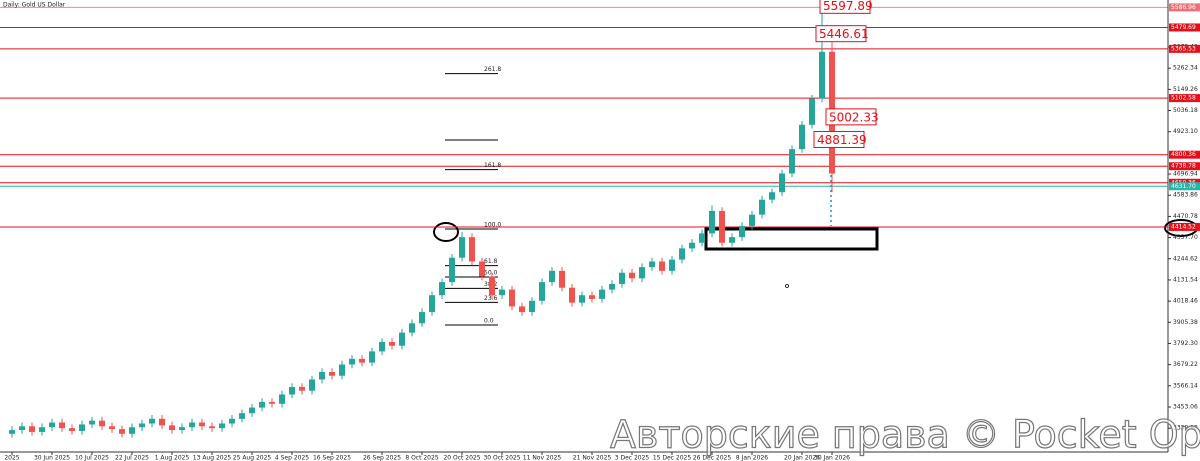 Image resolution: width=1200 pixels, height=461 pixels. What do you see at coordinates (1185, 216) in the screenshot?
I see `y-tick-label: 4470.78` at bounding box center [1185, 216].